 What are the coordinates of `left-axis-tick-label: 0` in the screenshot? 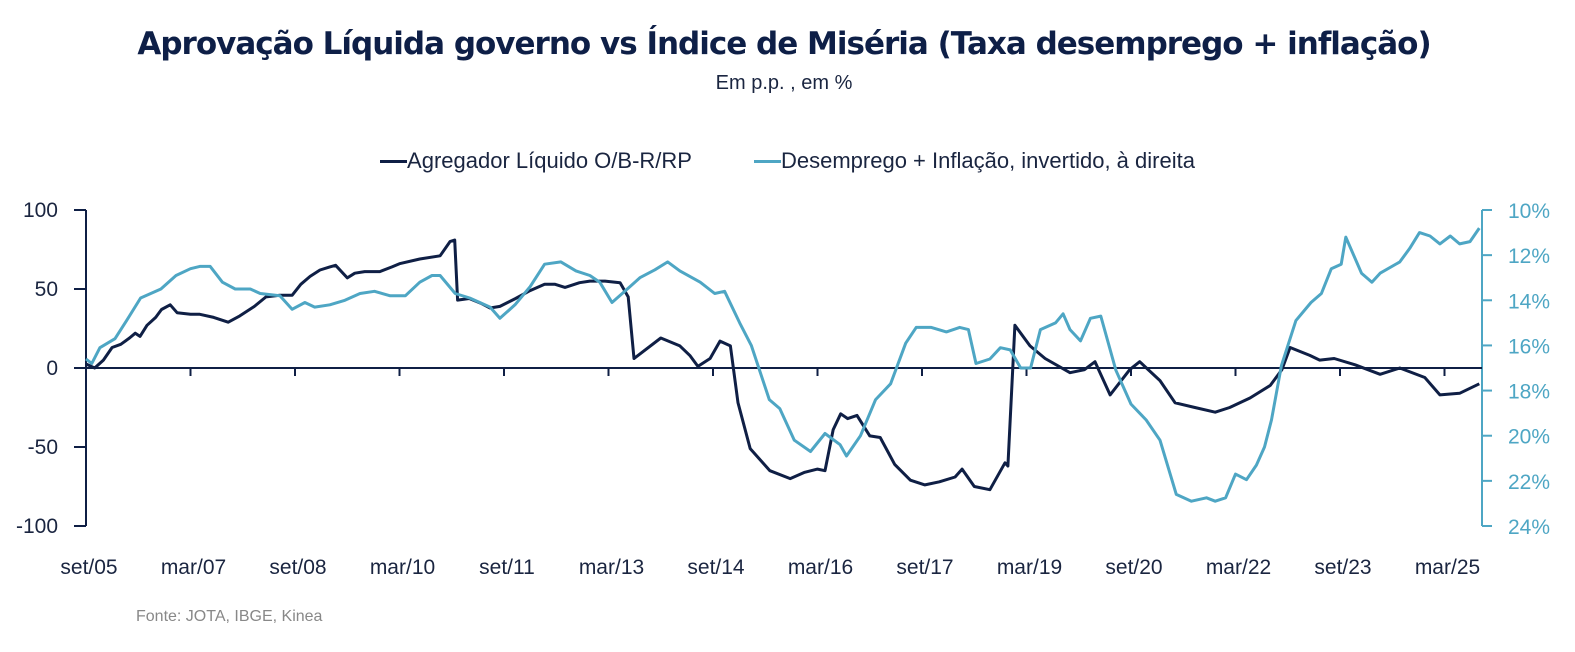 It's located at (52, 368).